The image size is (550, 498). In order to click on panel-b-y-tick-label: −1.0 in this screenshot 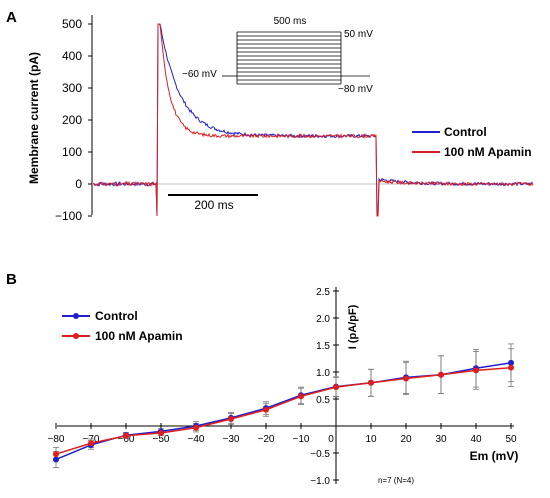, I will do `click(320, 481)`.